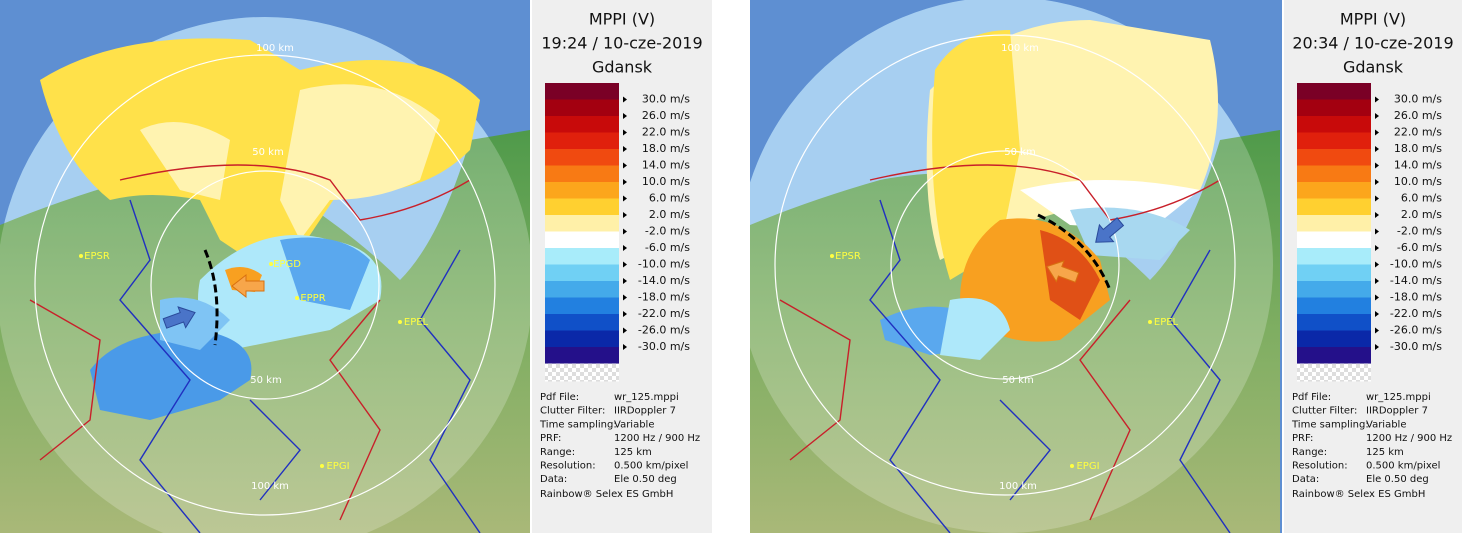 This screenshot has width=1462, height=533. I want to click on legend-label: -10.0 m/s, so click(1416, 264).